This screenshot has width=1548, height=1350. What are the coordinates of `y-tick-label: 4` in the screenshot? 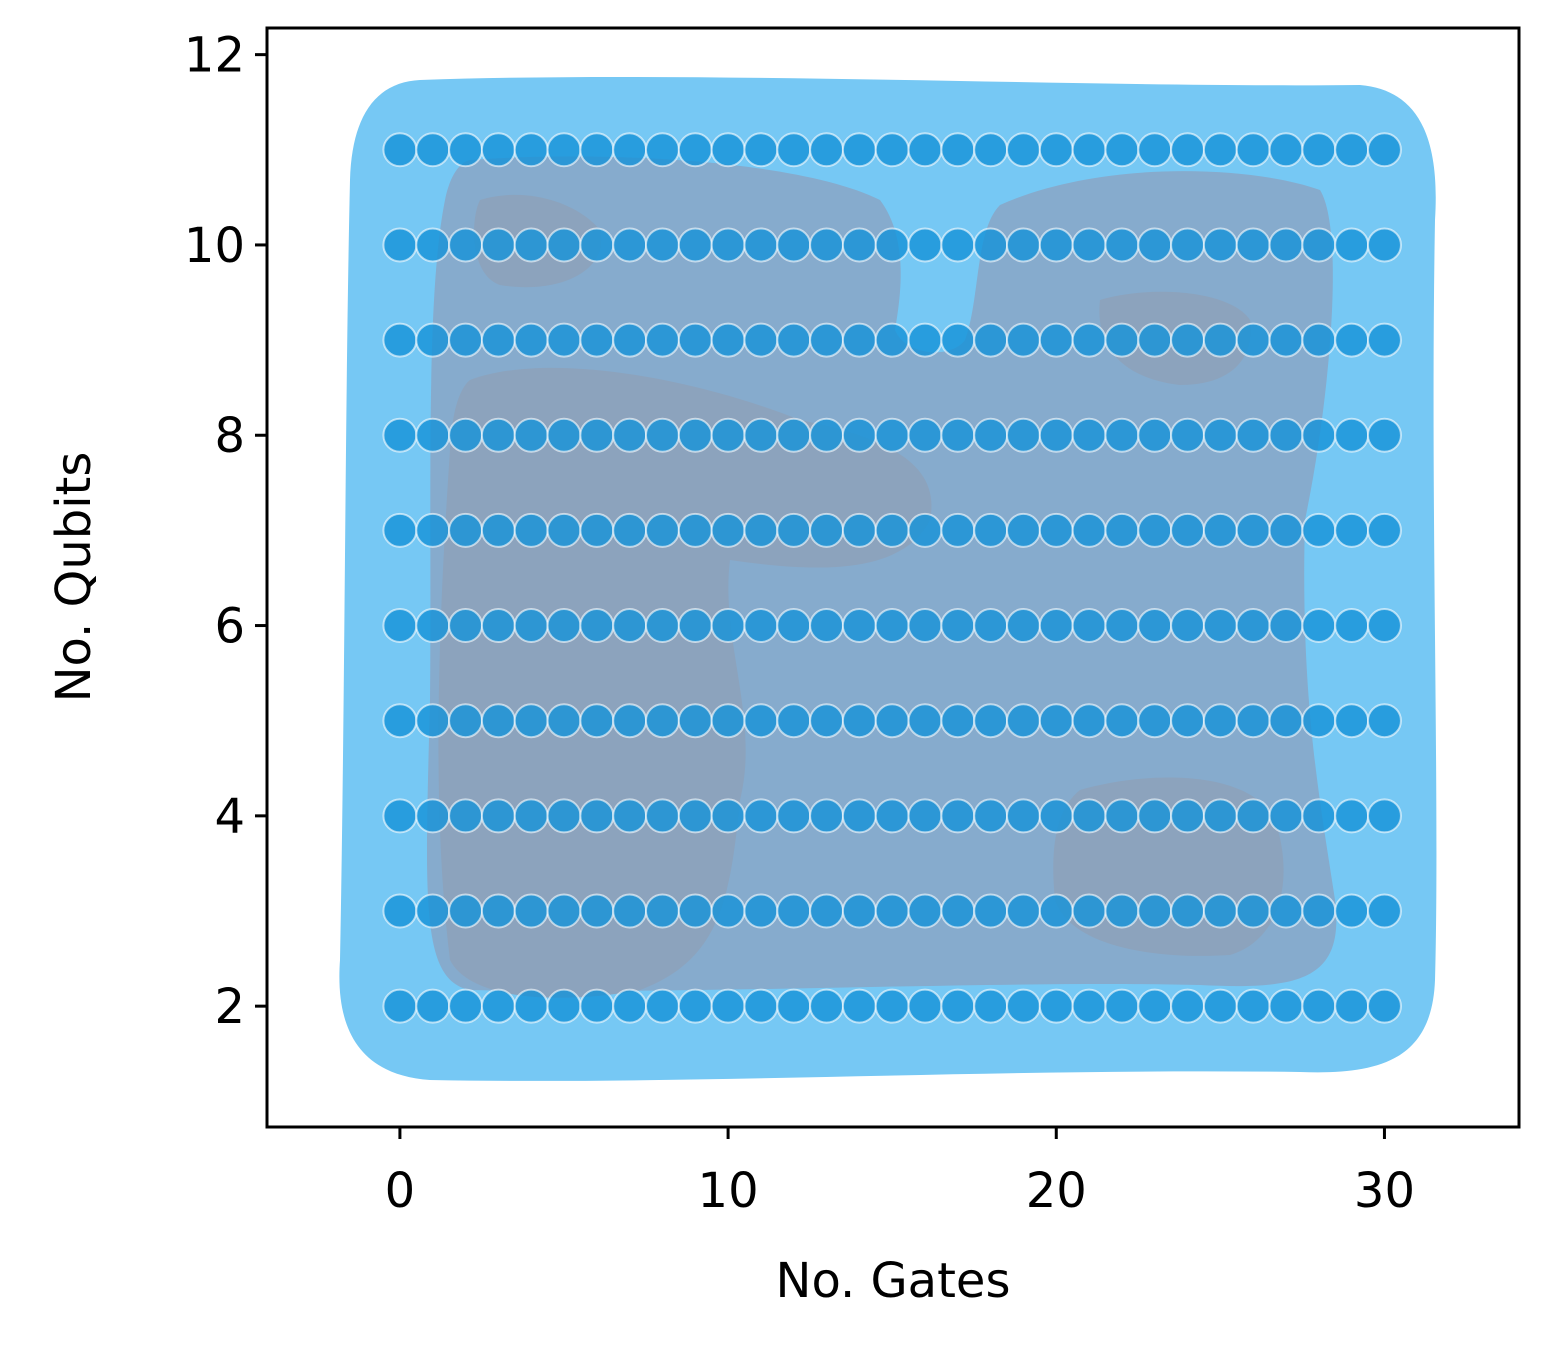 It's located at (229, 817).